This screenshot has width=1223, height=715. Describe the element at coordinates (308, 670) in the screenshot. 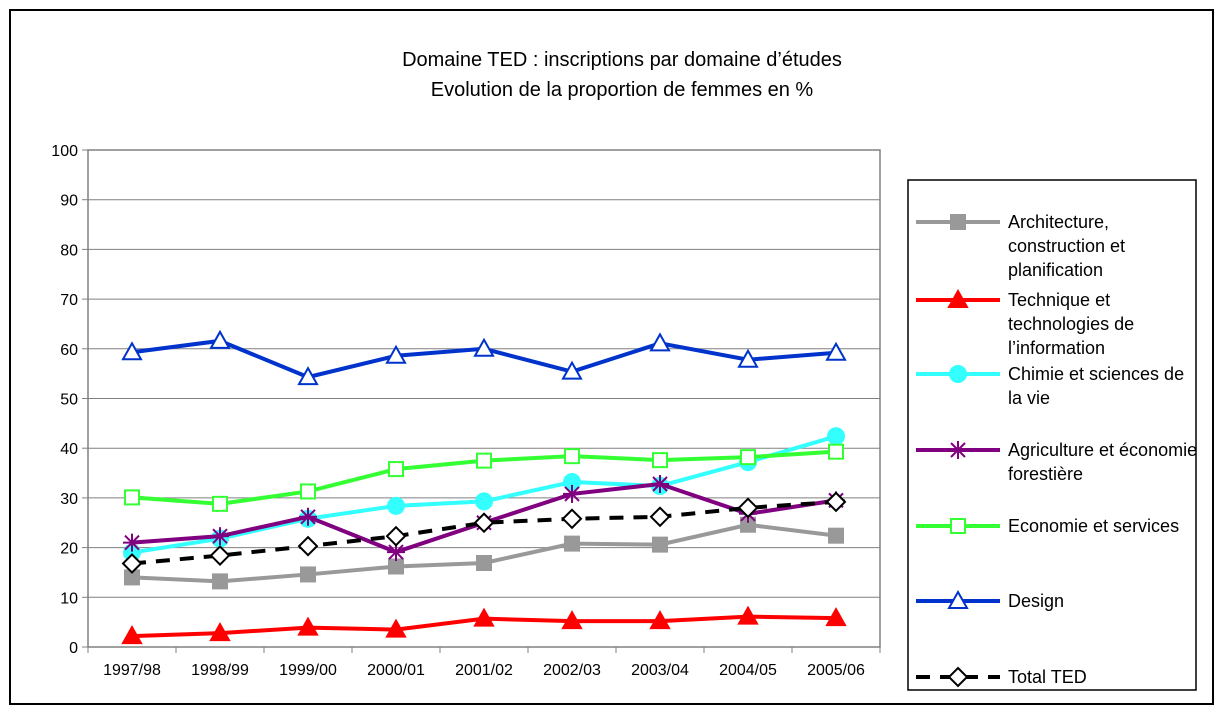

I see `x-tick-label: 1999/00` at that location.